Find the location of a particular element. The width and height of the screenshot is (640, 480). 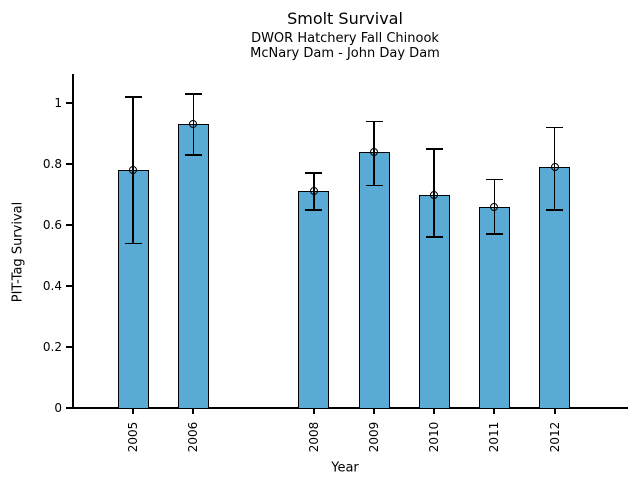

y-tick-label: 0 is located at coordinates (58, 408).